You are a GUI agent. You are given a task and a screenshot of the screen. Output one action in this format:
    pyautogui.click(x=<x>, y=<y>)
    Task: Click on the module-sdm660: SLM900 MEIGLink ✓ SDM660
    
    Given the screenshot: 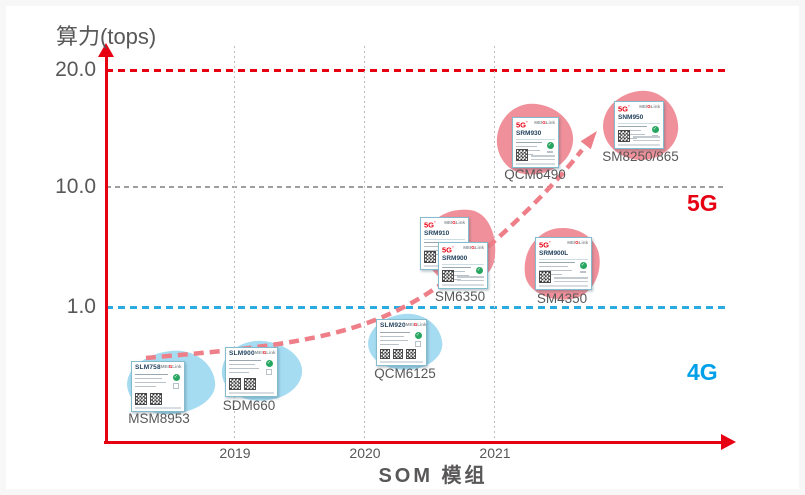 What is the action you would take?
    pyautogui.click(x=262, y=375)
    